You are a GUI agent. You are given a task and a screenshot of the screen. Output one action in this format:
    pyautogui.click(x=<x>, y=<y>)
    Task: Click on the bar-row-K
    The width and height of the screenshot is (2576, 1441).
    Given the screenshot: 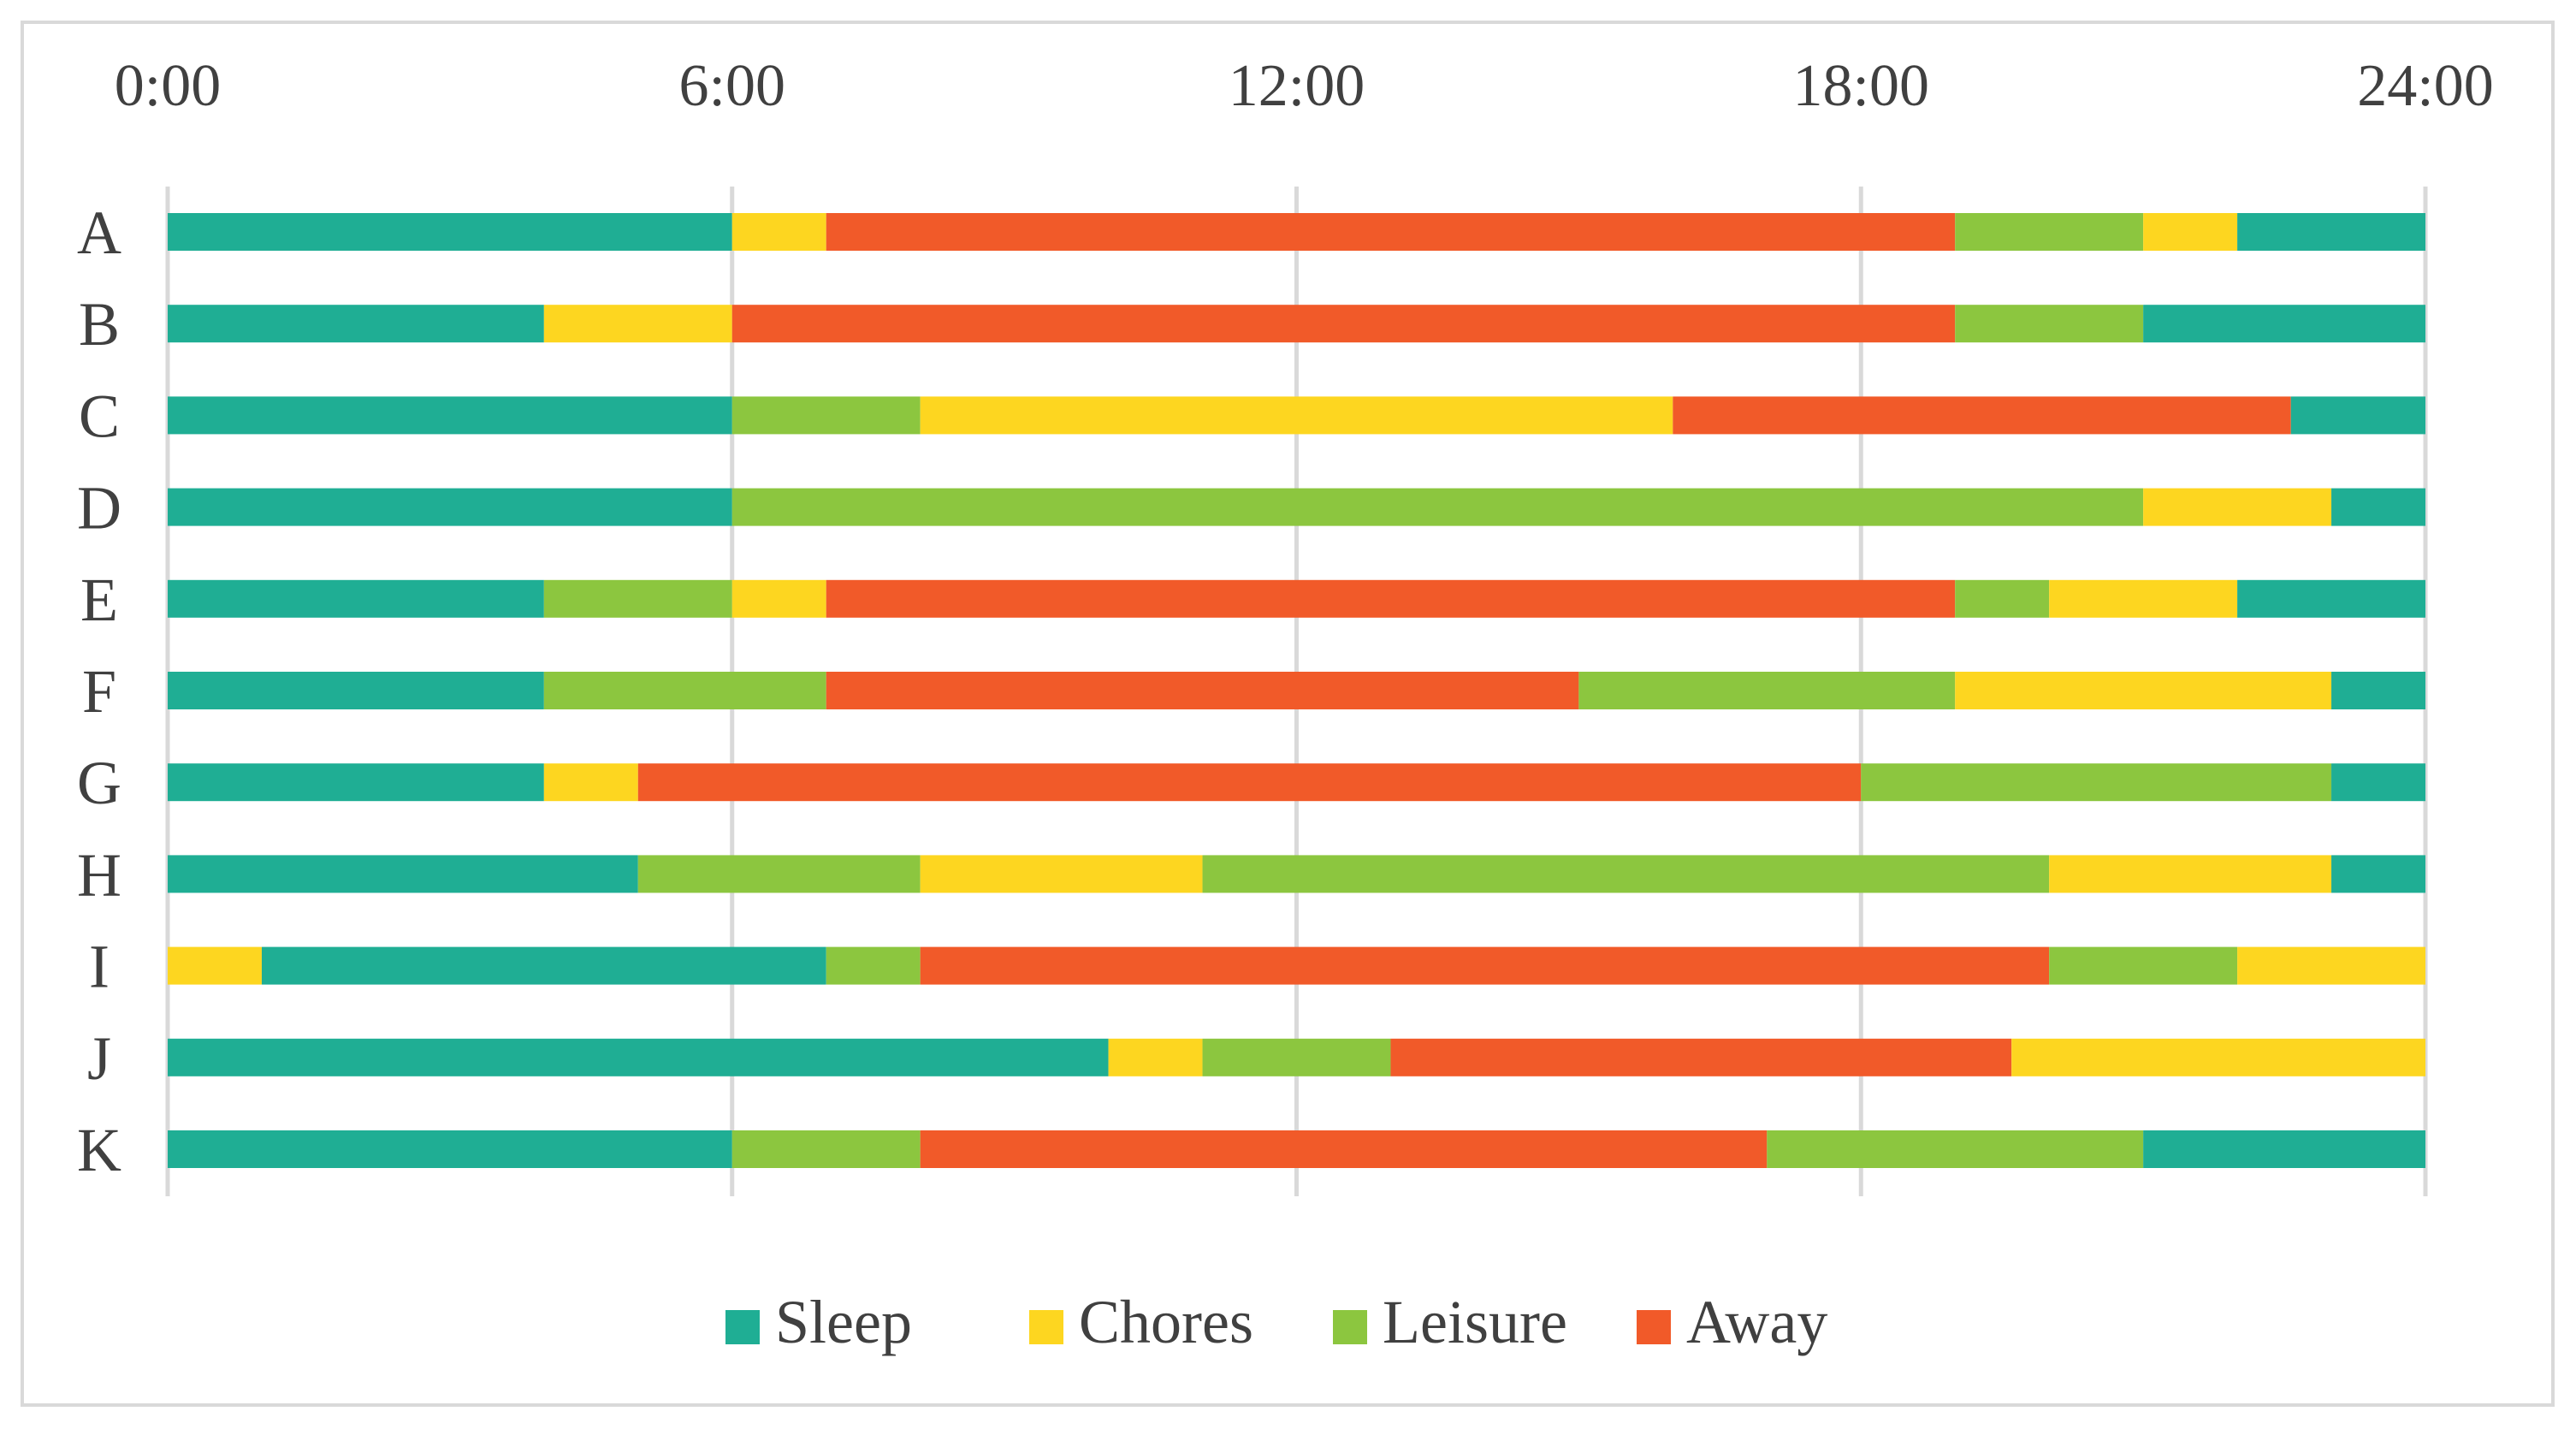 What is the action you would take?
    pyautogui.click(x=1296, y=1149)
    